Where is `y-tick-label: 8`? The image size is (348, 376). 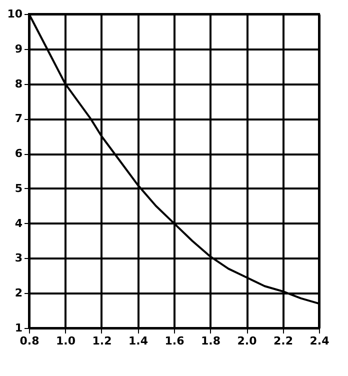 y-tick-label: 8 is located at coordinates (18, 83).